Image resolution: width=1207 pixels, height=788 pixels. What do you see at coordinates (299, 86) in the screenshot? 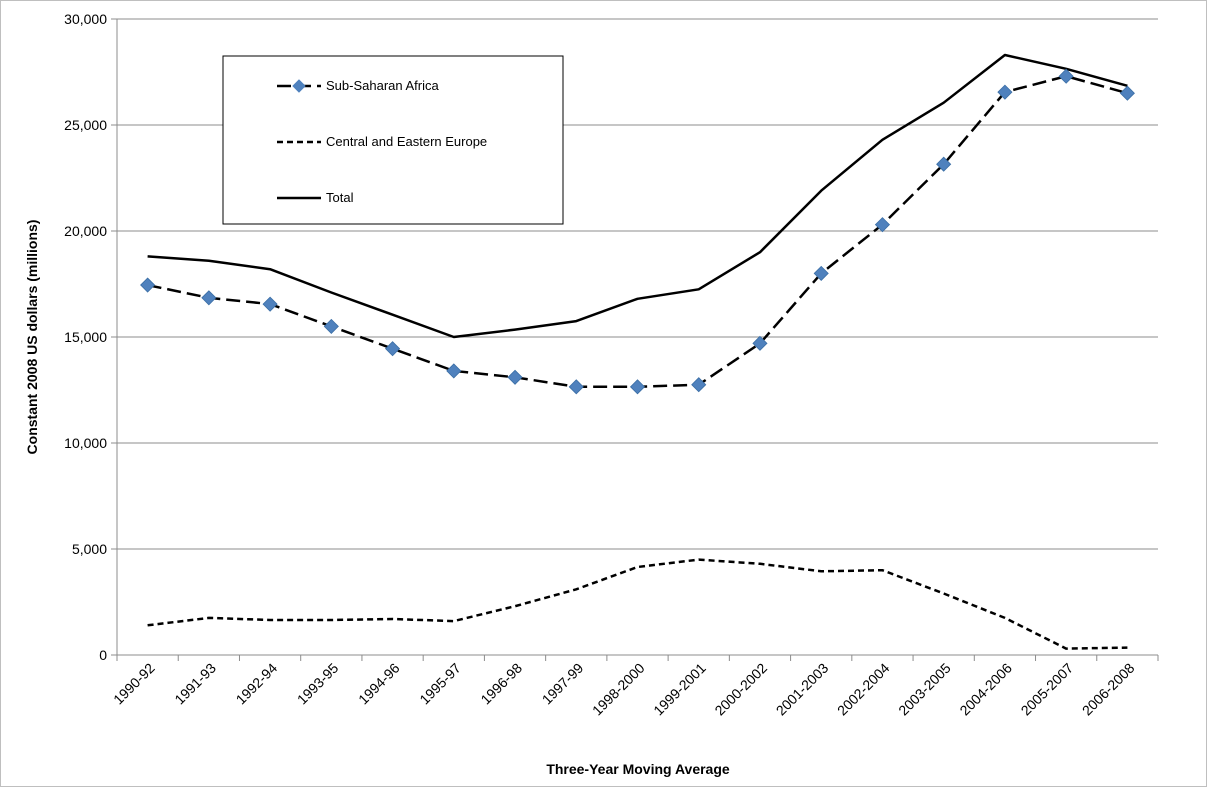
I see `legend-marker-diamond` at bounding box center [299, 86].